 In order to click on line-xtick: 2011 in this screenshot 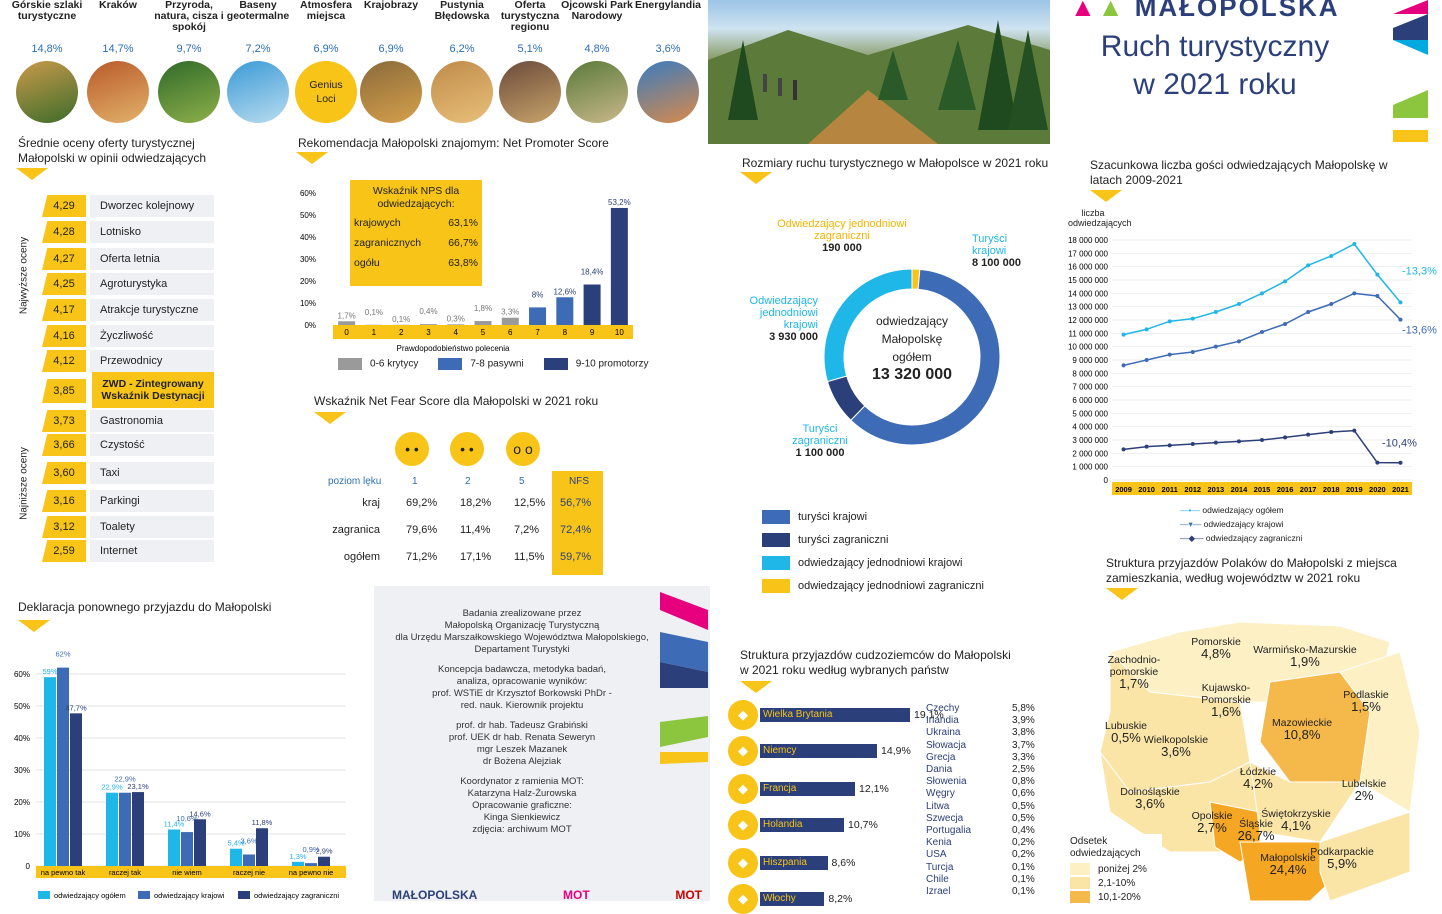, I will do `click(1170, 489)`.